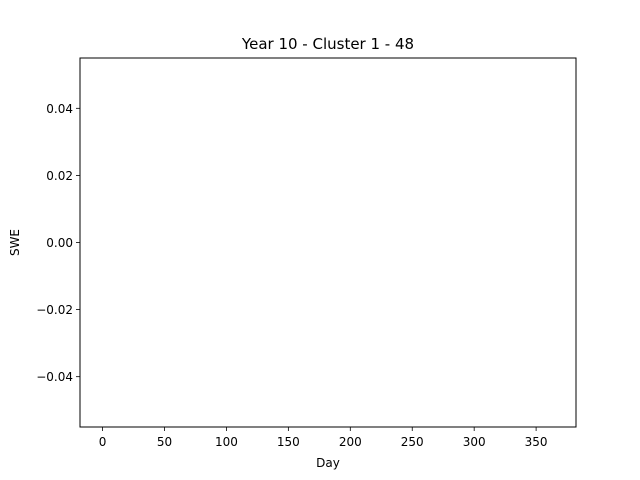  I want to click on y-tick-label: 0.04, so click(59, 109).